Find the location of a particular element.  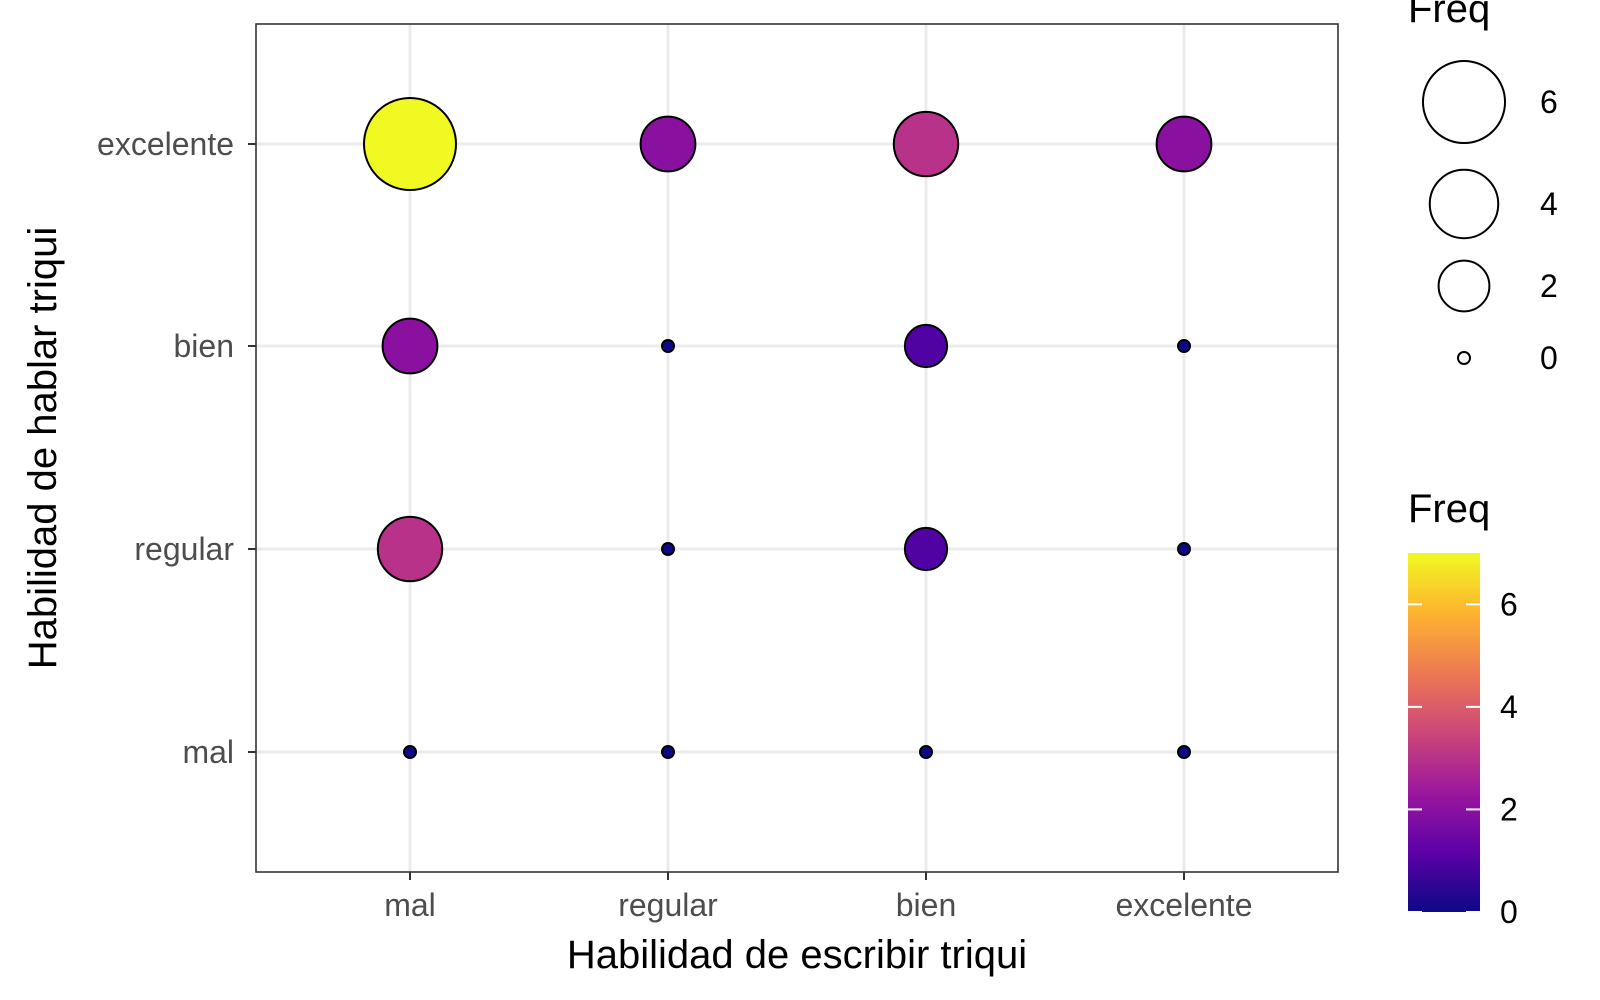

point-regular-excelente is located at coordinates (668, 144).